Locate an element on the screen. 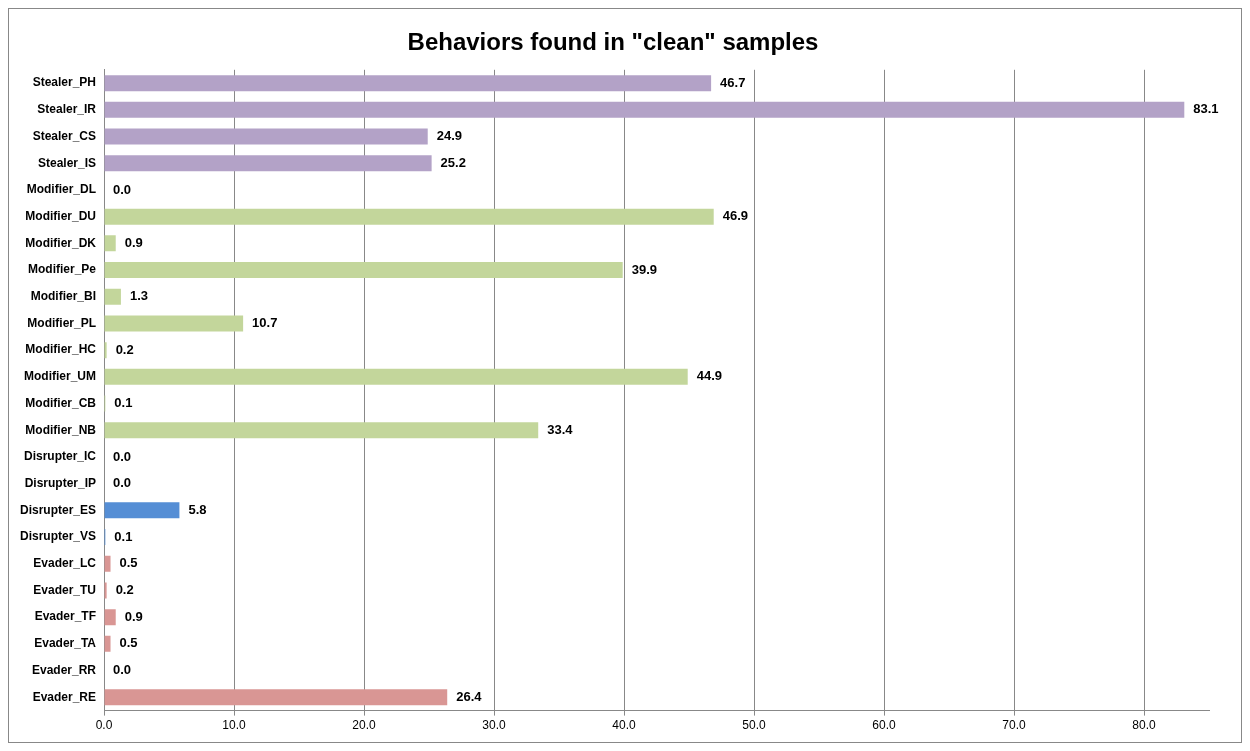  data-label: 83.1 is located at coordinates (1206, 109).